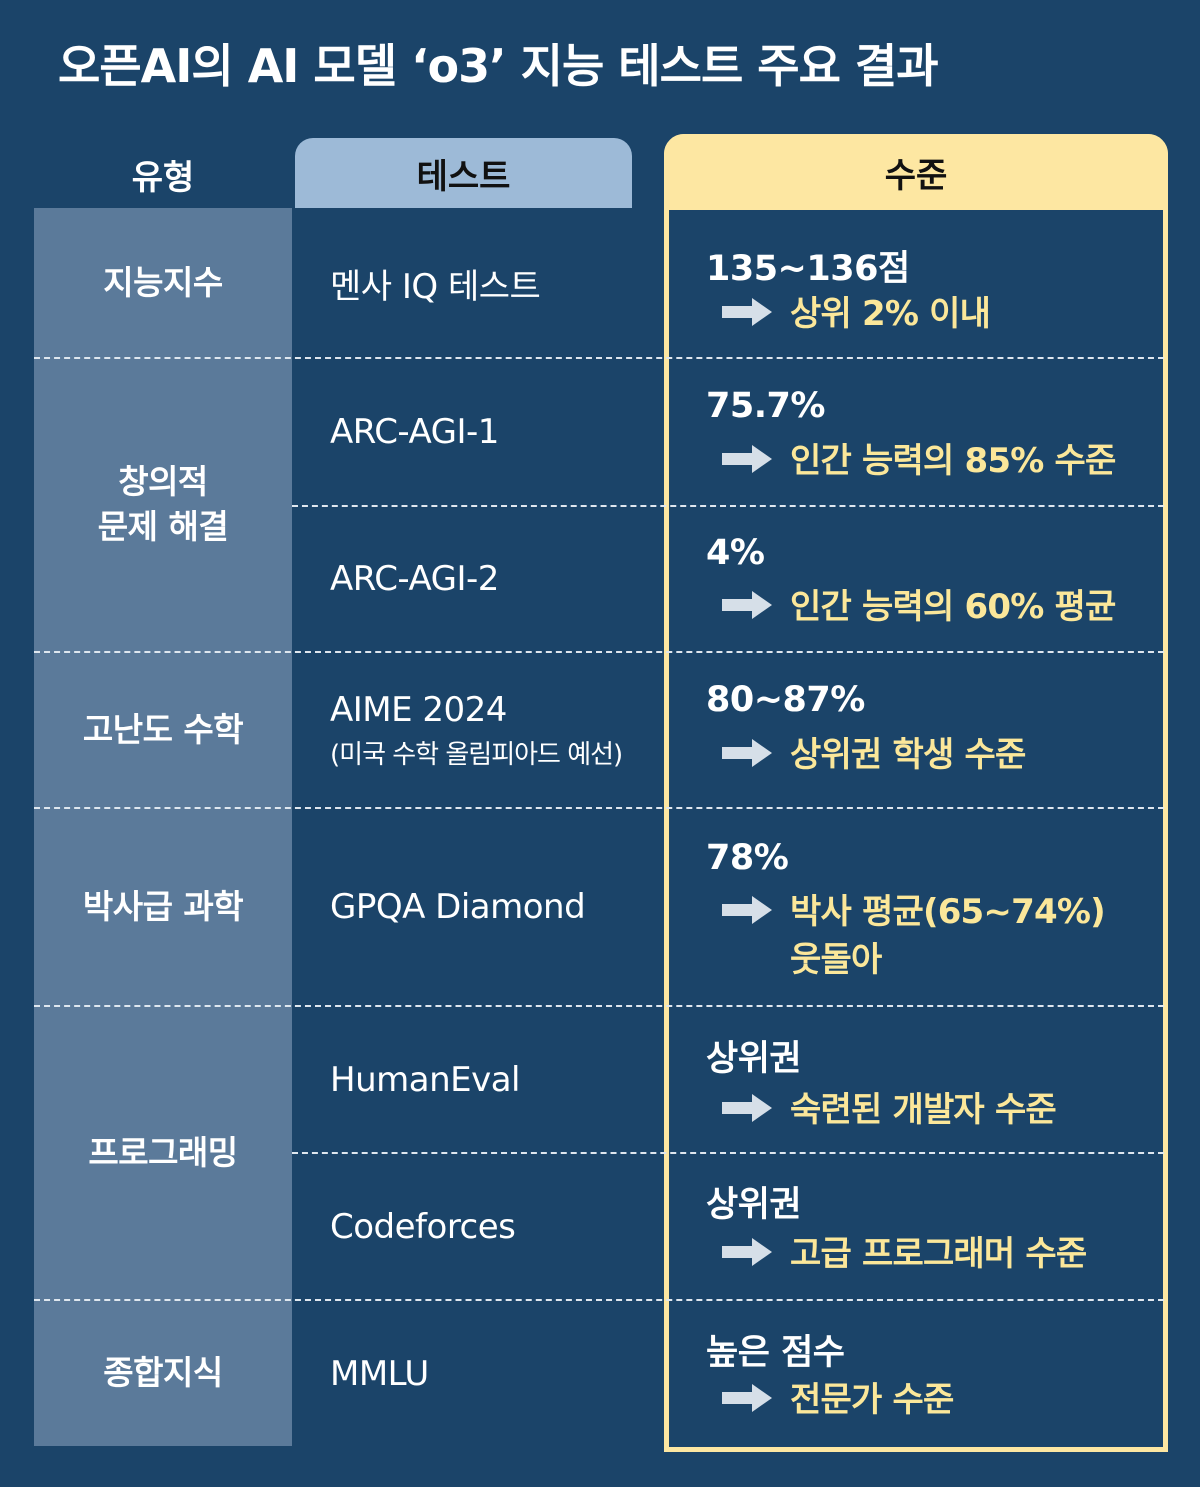 The width and height of the screenshot is (1200, 1487). What do you see at coordinates (785, 700) in the screenshot?
I see `level-value: 80~87%` at bounding box center [785, 700].